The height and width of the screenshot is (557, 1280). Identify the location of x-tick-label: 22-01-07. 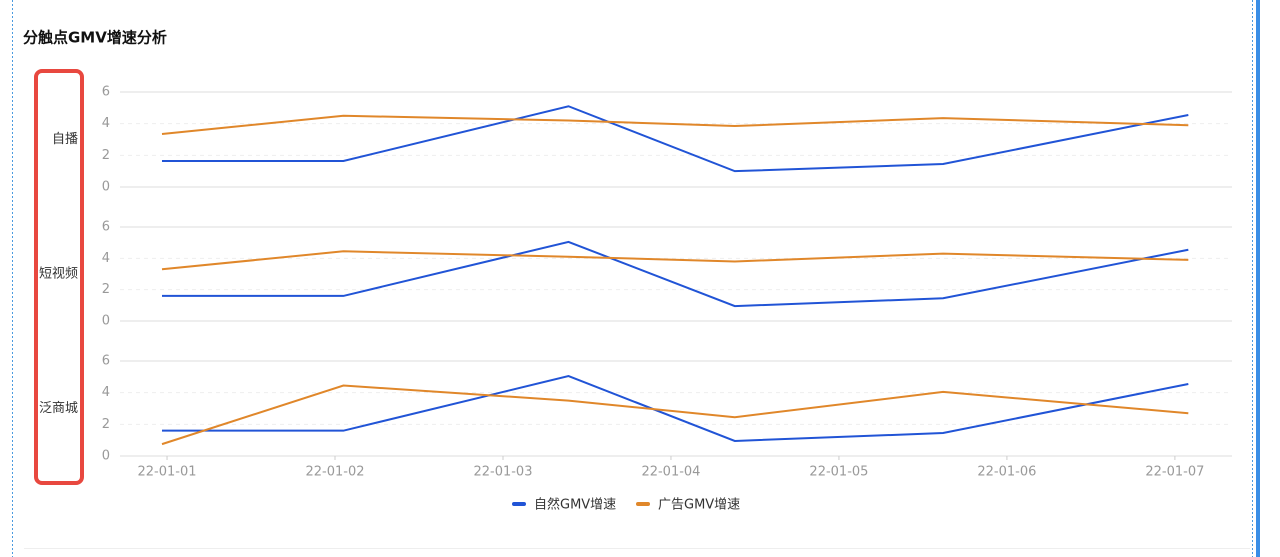
(1174, 472).